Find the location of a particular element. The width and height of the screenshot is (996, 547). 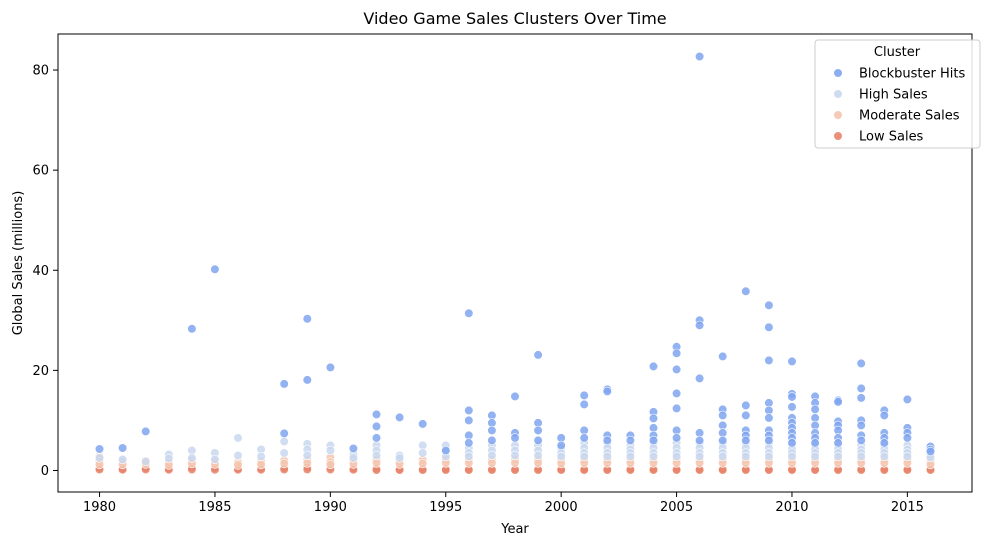

y-axis-label: Global Sales (millions) is located at coordinates (18, 263).